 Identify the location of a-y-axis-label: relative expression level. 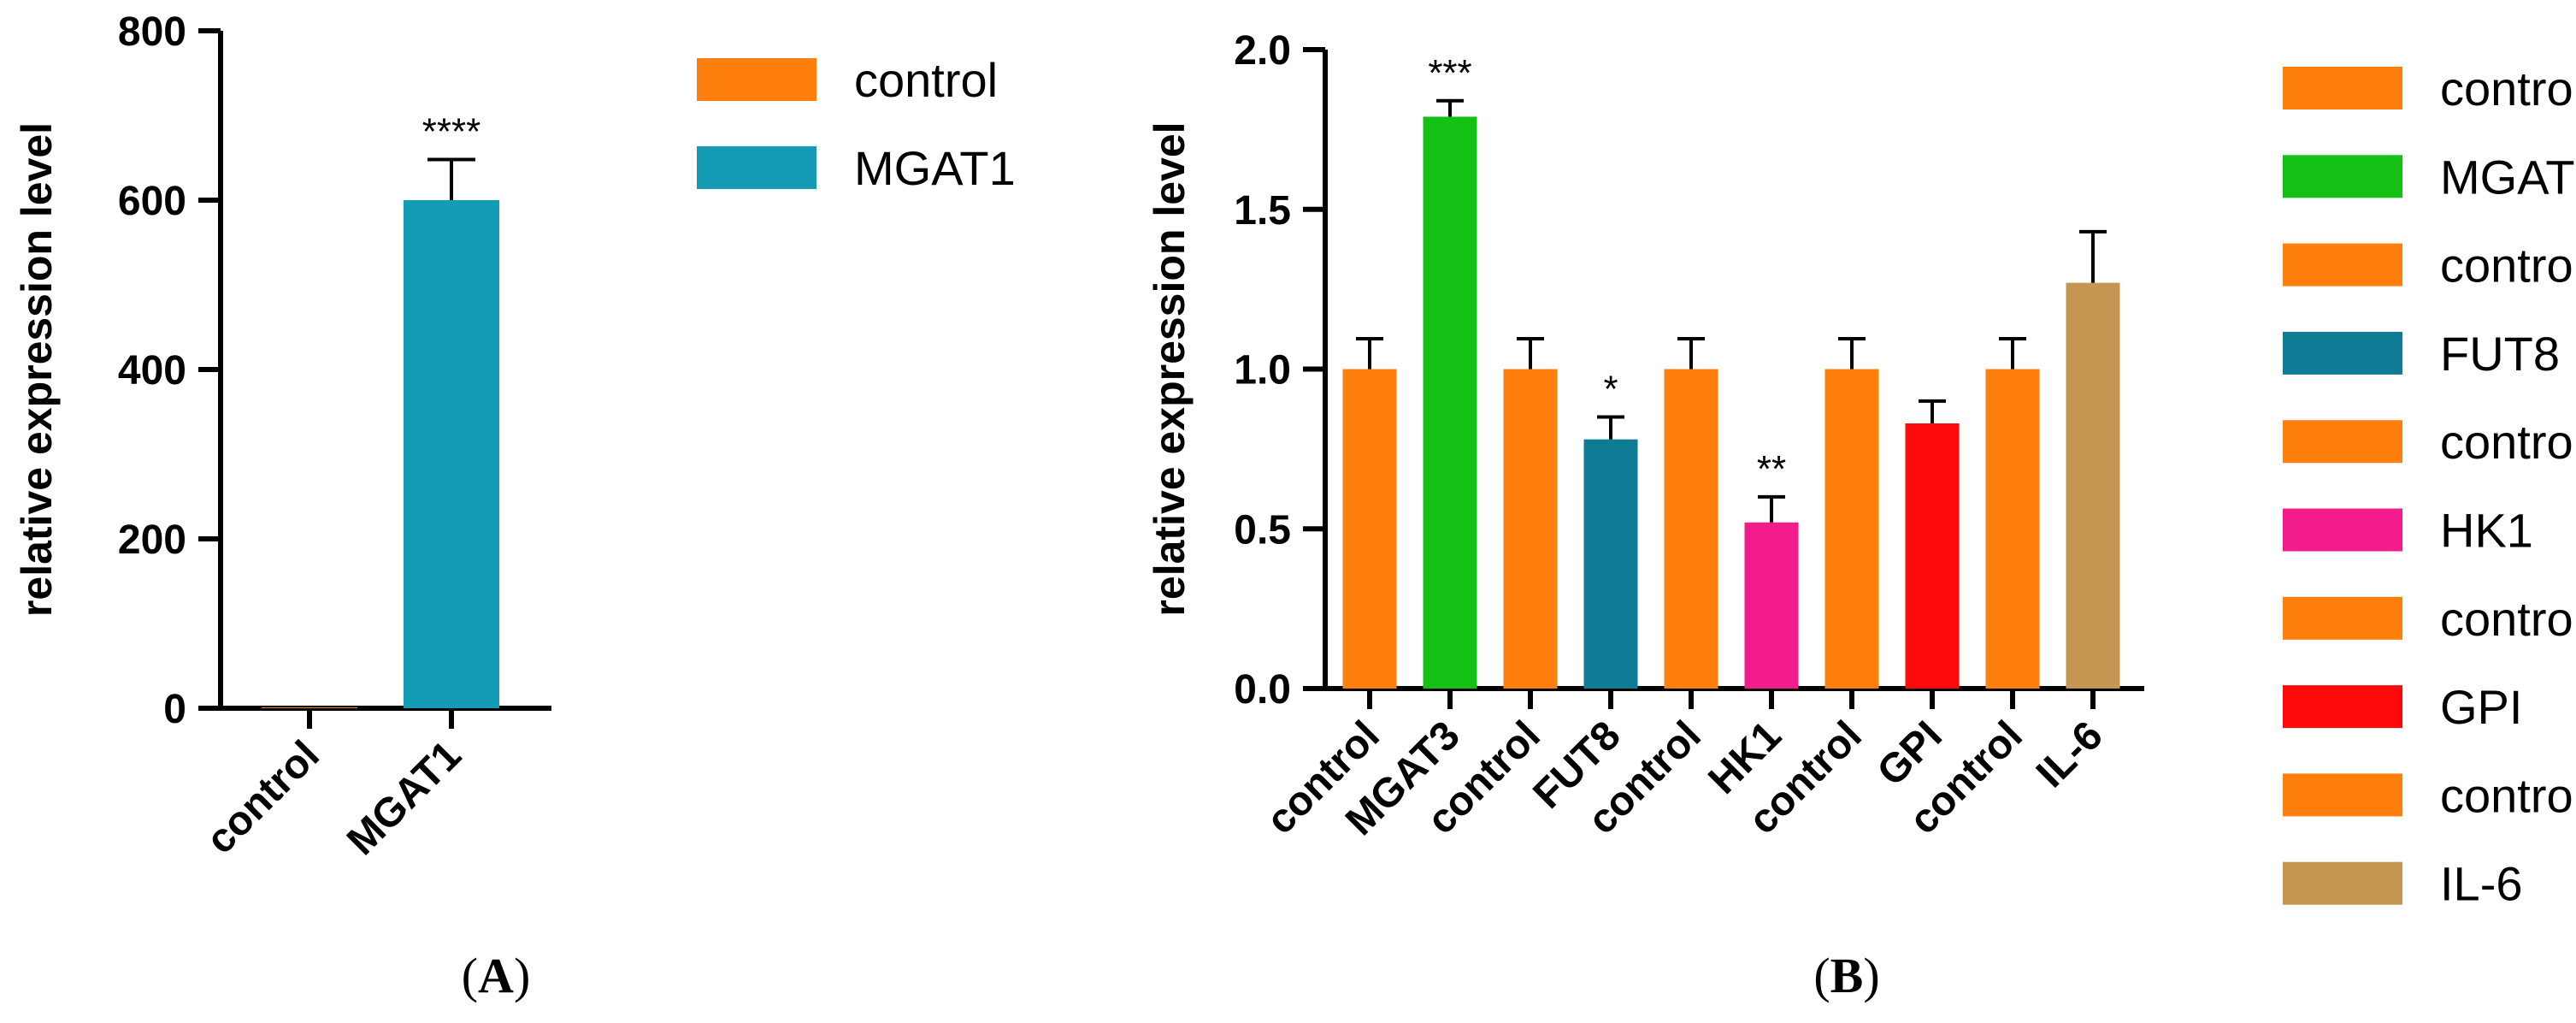
(37, 369).